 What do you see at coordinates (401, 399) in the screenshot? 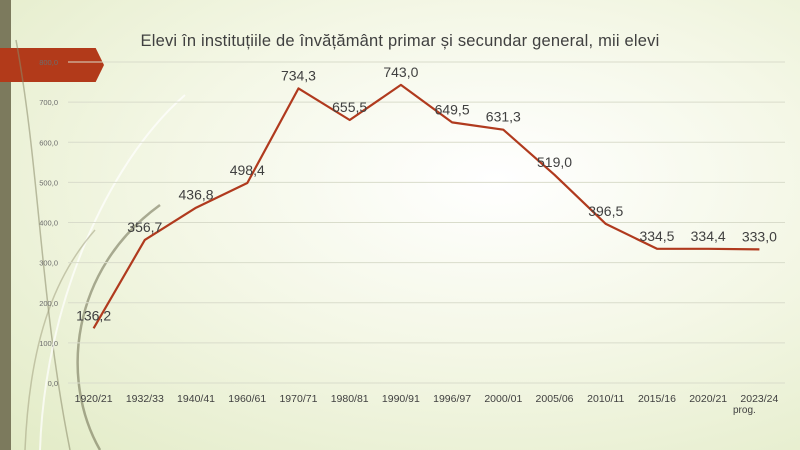
I see `x-tick-label: 1990/91` at bounding box center [401, 399].